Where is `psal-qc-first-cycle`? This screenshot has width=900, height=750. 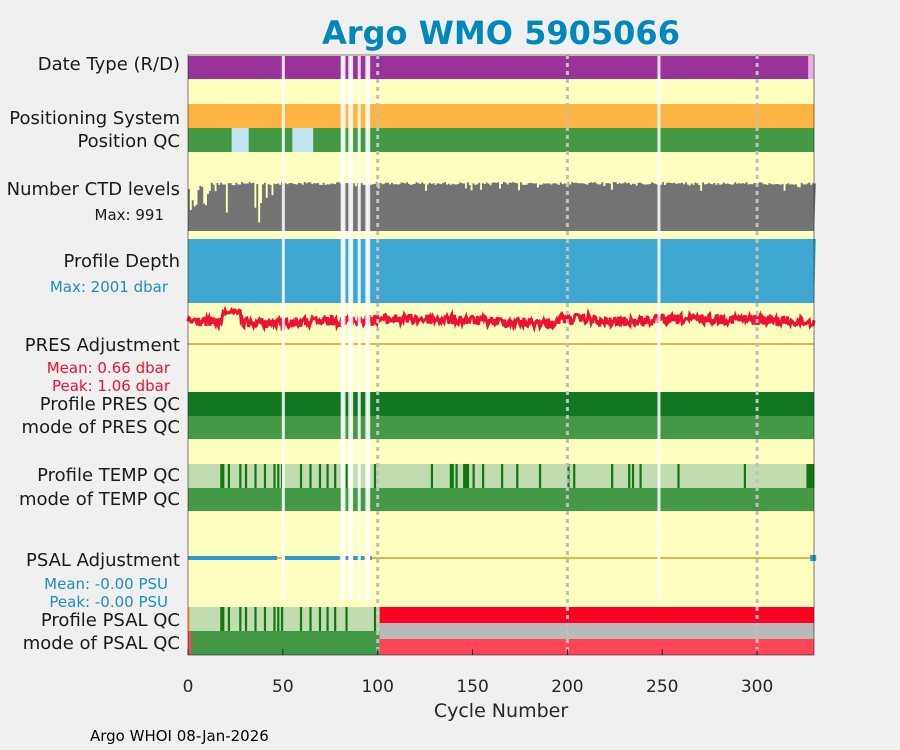 psal-qc-first-cycle is located at coordinates (189, 619).